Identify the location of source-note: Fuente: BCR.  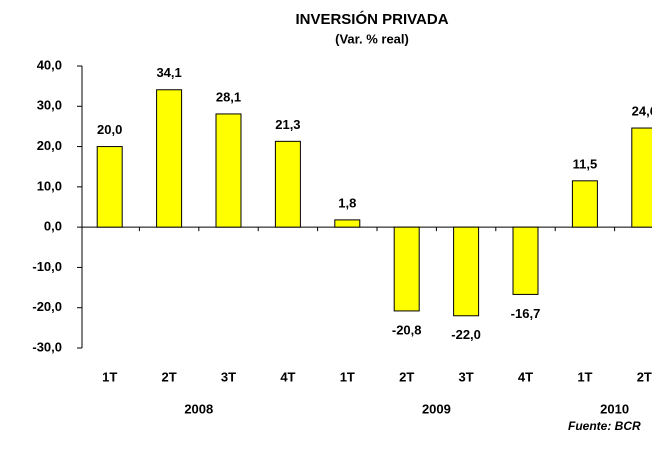
(604, 426).